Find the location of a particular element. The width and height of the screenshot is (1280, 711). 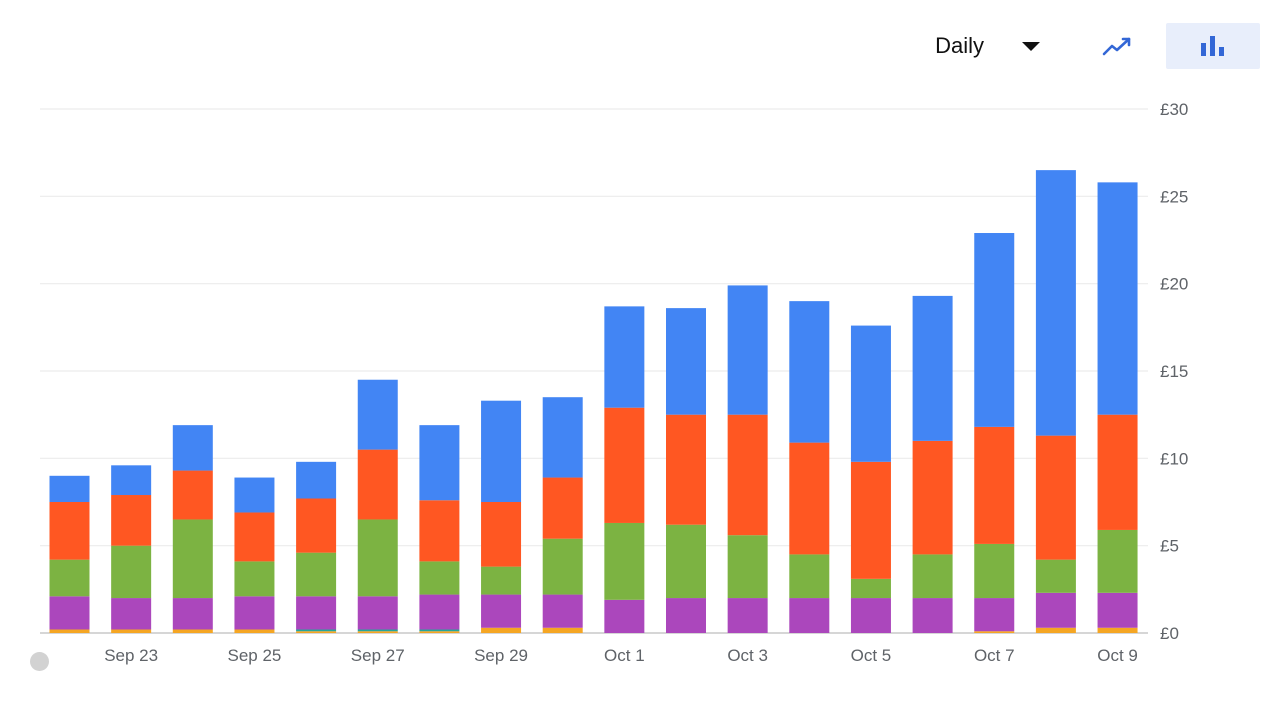

chart-scroll-handle is located at coordinates (39, 661).